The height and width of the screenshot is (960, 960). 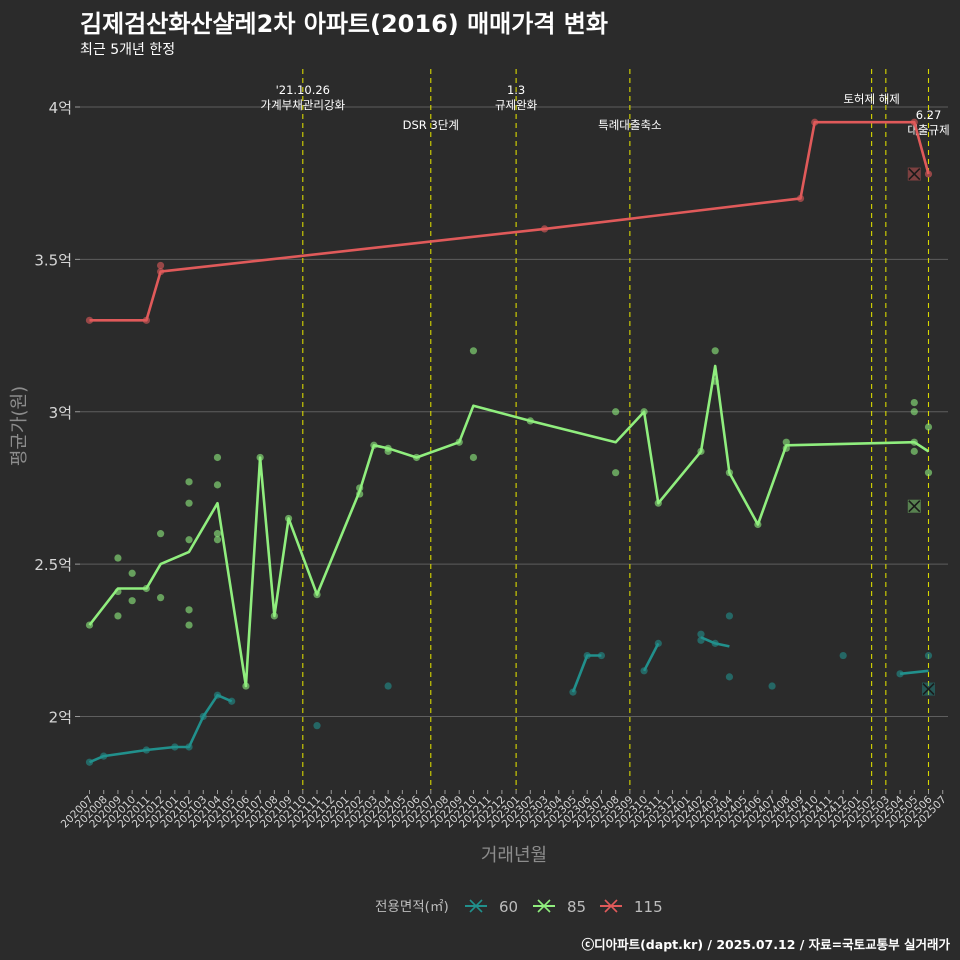 I want to click on y-tick-label: 3억, so click(x=60, y=413).